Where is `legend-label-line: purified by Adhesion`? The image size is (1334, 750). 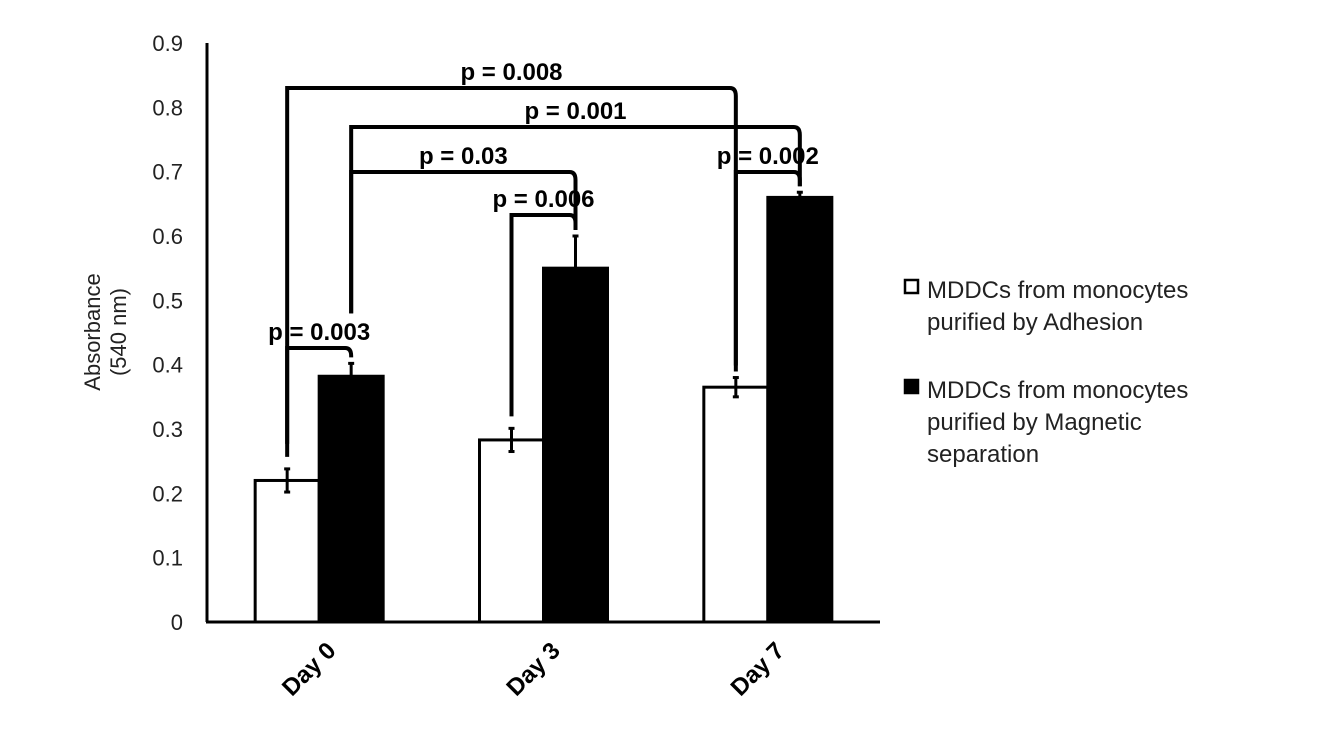
legend-label-line: purified by Adhesion is located at coordinates (1035, 322).